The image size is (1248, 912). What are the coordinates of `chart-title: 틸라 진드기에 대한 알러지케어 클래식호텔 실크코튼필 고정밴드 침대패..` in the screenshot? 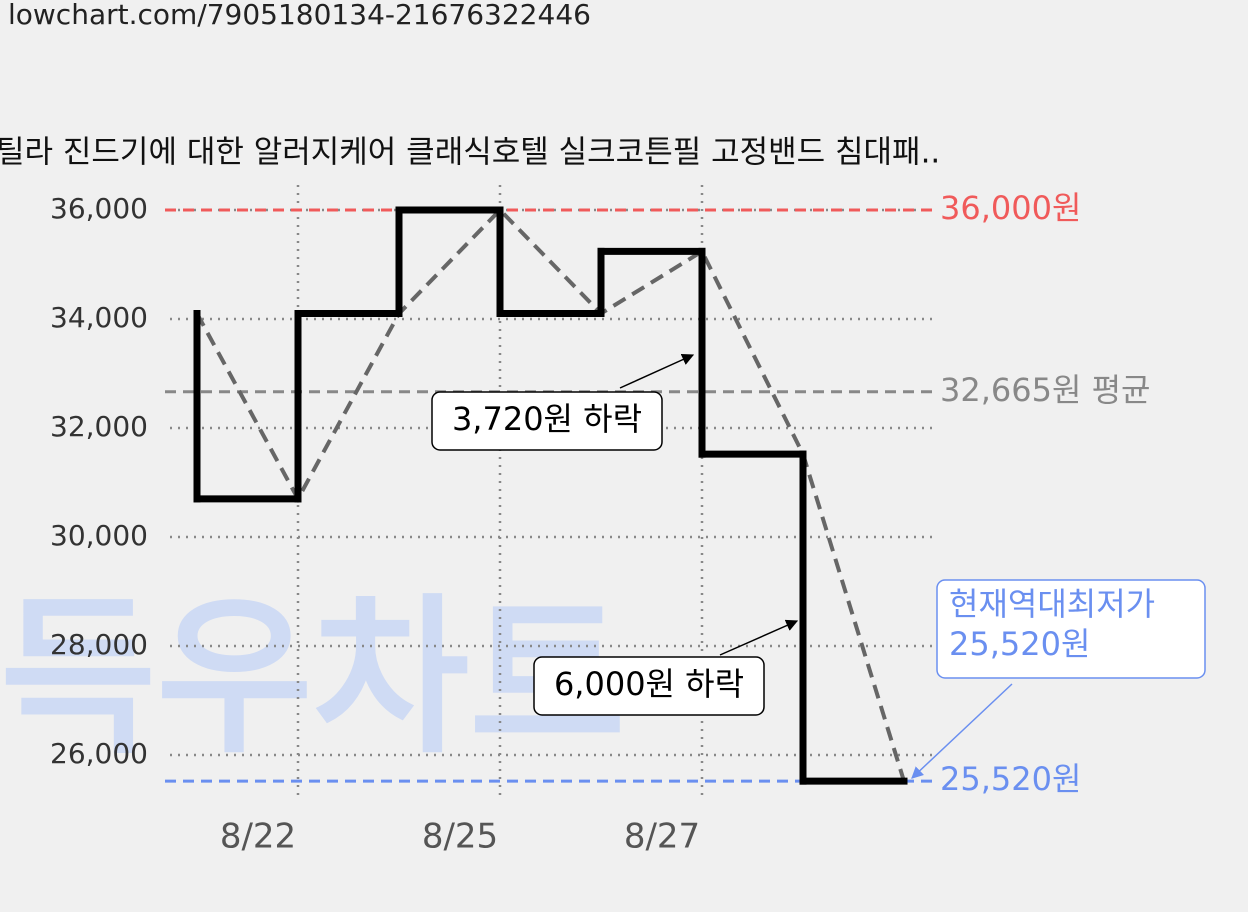 It's located at (470, 153).